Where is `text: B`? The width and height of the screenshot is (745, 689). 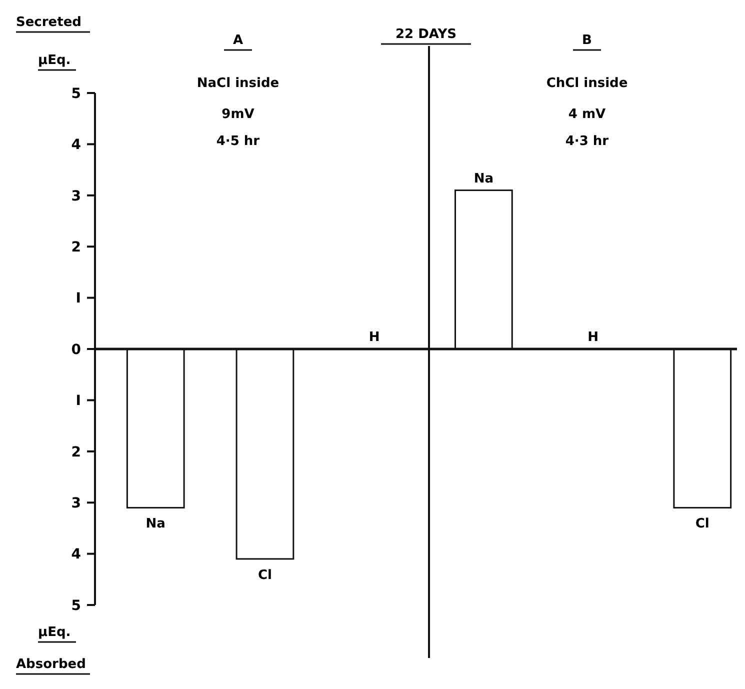
text: B is located at coordinates (587, 40).